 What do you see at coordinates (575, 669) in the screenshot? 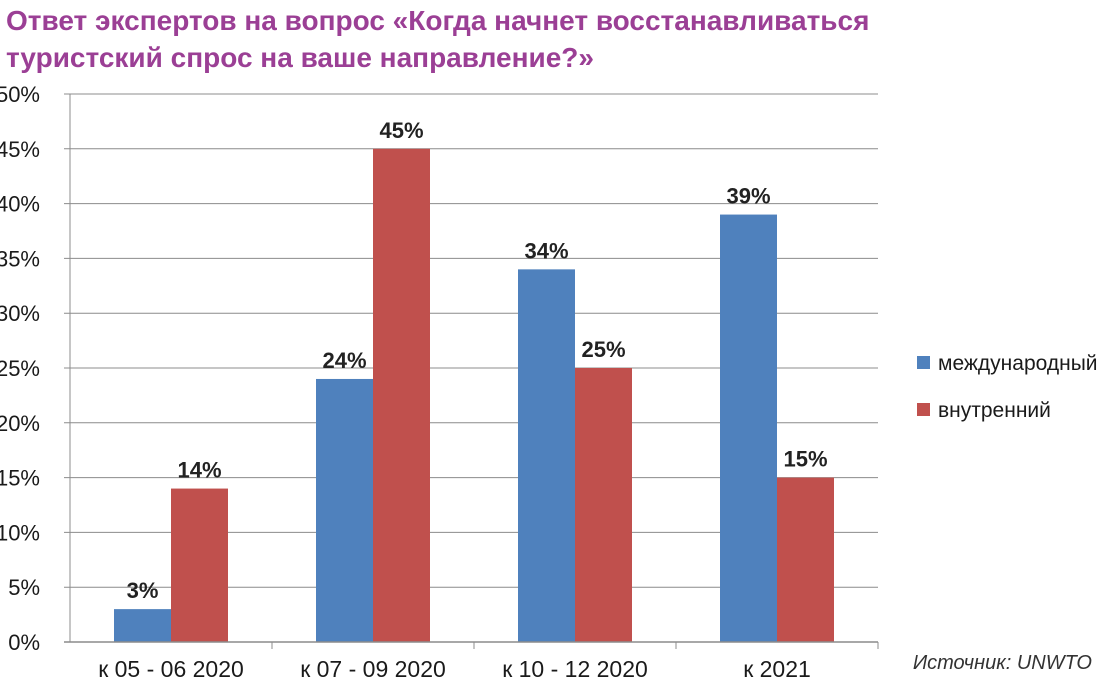
I see `x-tick-label: к 10 - 12 2020` at bounding box center [575, 669].